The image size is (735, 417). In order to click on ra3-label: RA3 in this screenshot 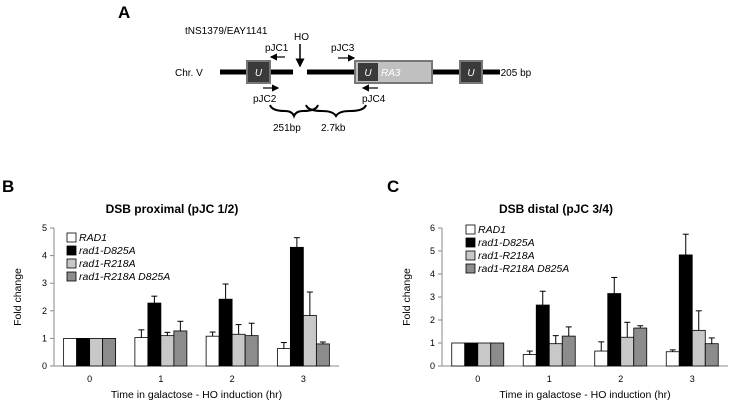, I will do `click(391, 73)`.